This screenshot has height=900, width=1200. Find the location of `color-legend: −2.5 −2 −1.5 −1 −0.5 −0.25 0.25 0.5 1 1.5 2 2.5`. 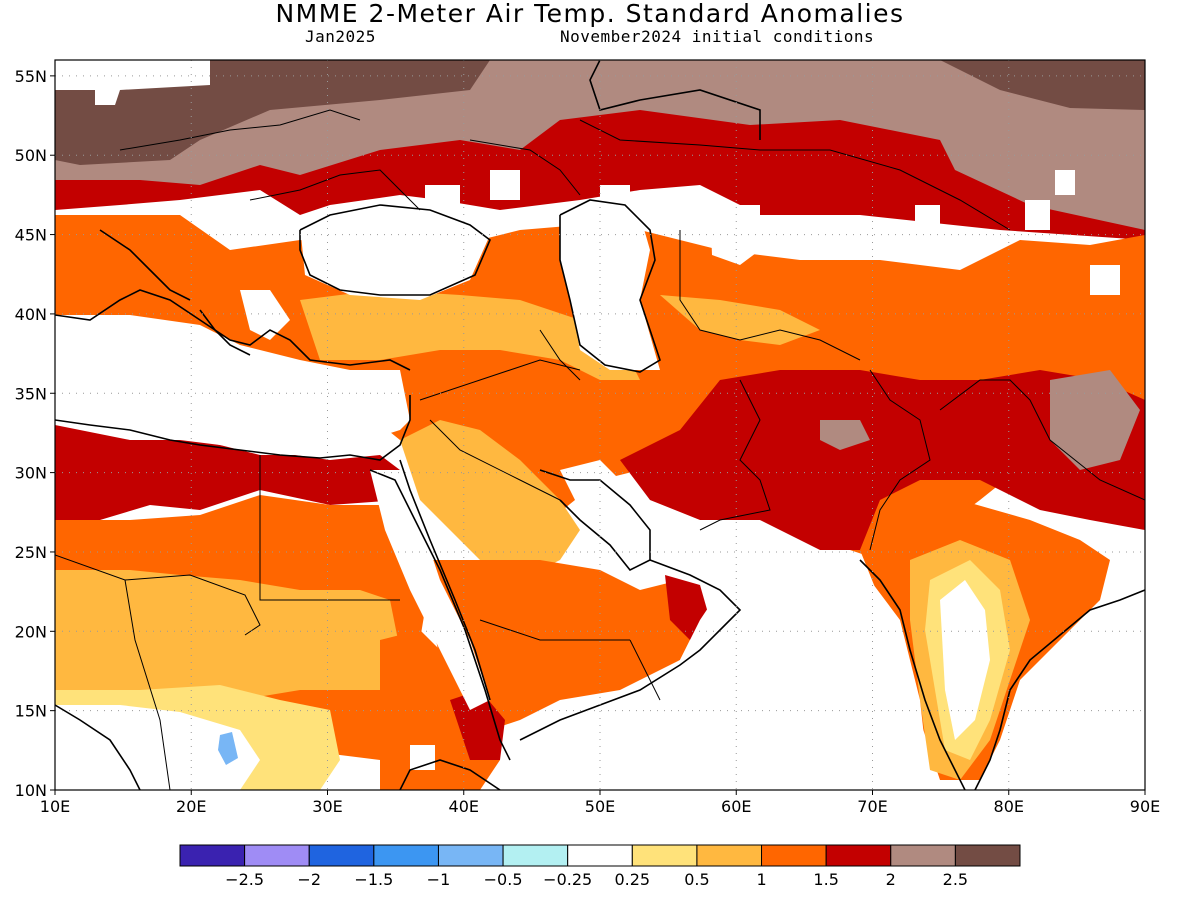

color-legend: −2.5 −2 −1.5 −1 −0.5 −0.25 0.25 0.5 1 1.5 2 2.5 is located at coordinates (600, 866).